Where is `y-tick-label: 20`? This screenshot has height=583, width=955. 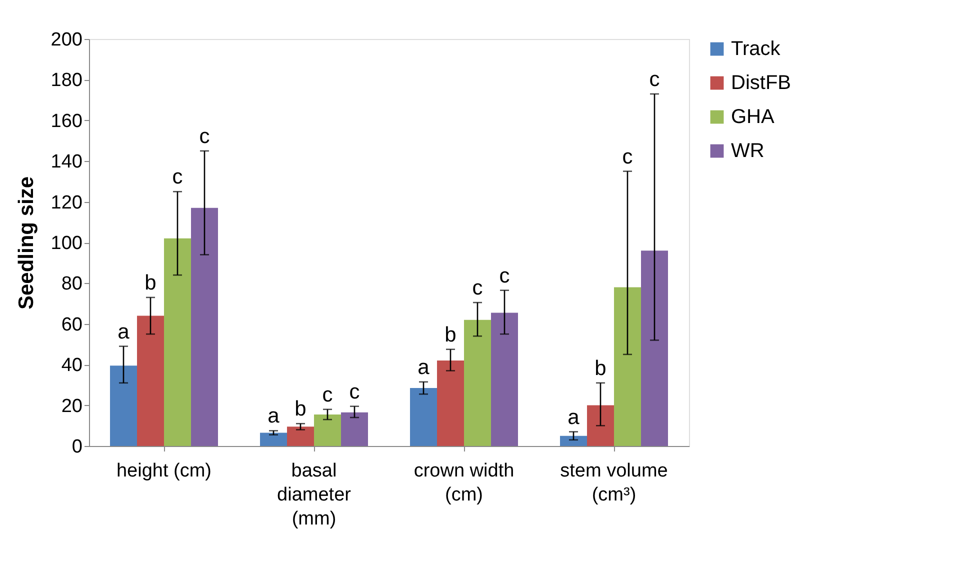 y-tick-label: 20 is located at coordinates (71, 406).